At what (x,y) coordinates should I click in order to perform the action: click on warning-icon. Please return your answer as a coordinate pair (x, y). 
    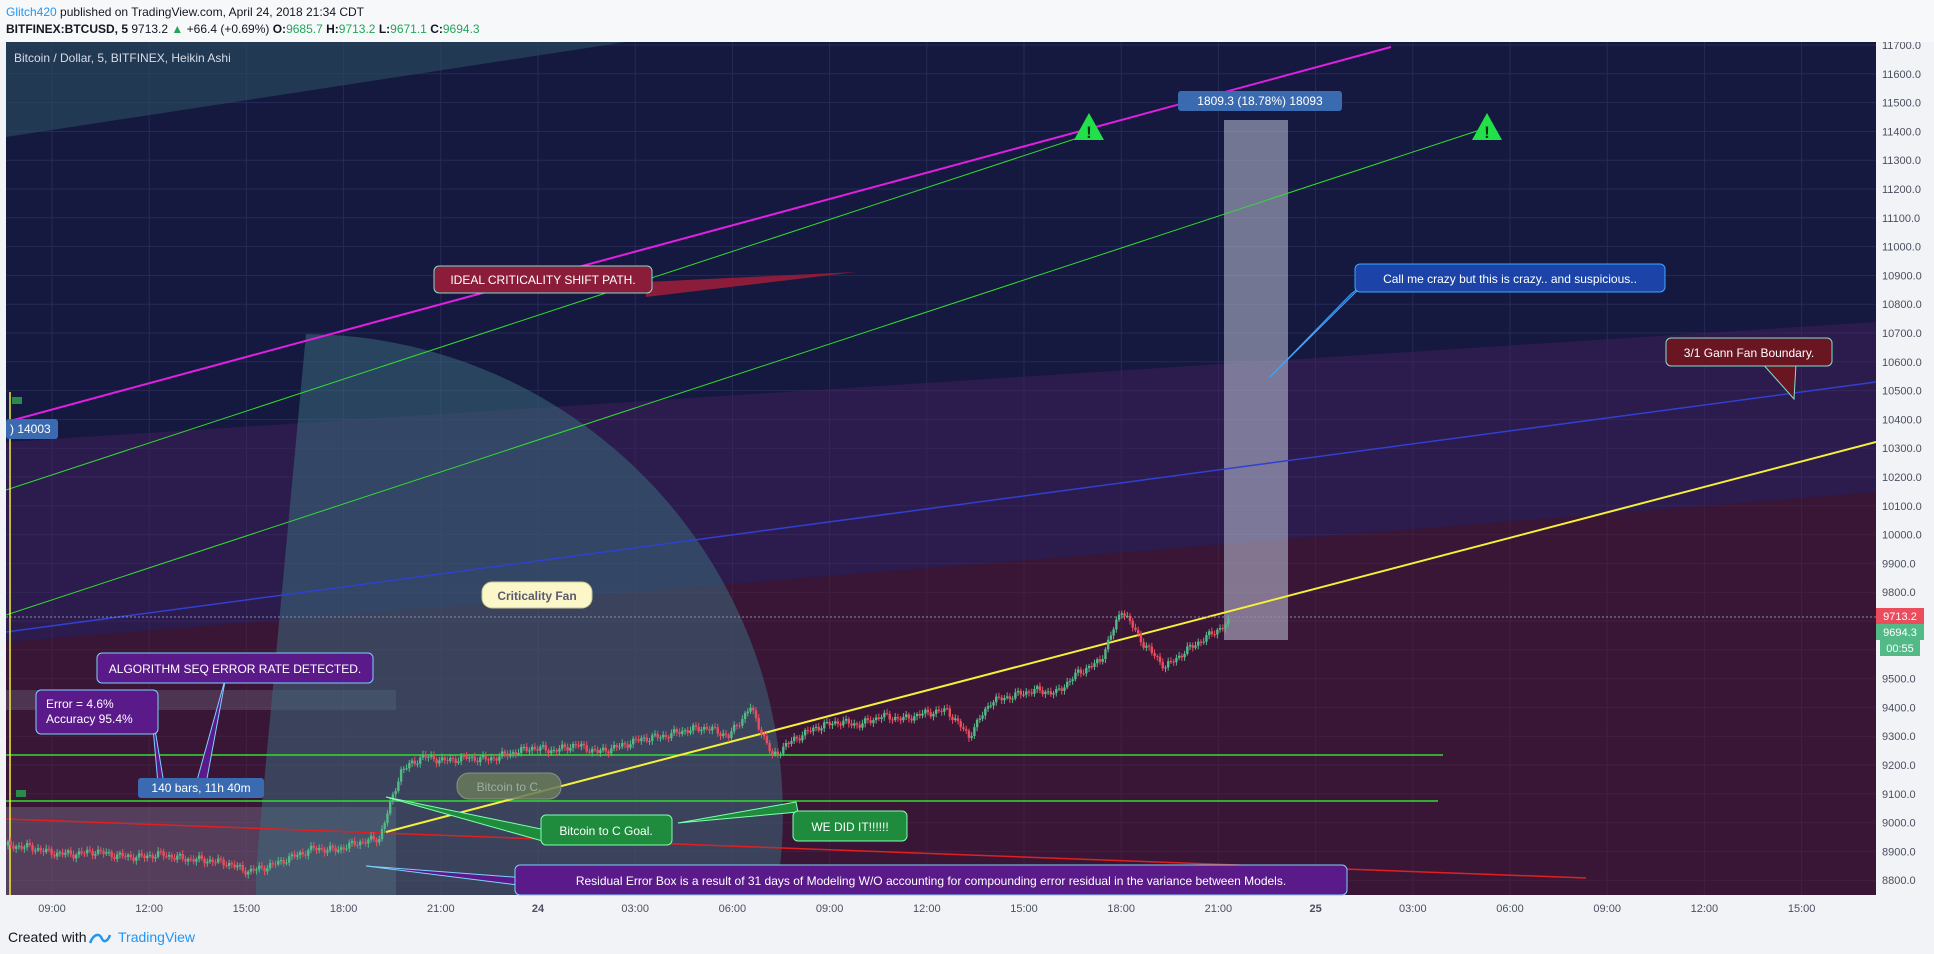
    Looking at the image, I should click on (1089, 126).